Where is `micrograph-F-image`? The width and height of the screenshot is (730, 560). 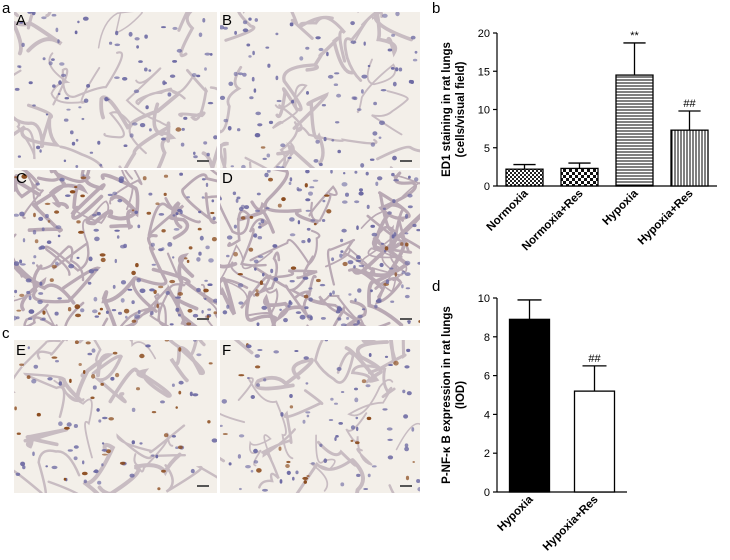 micrograph-F-image is located at coordinates (320, 416).